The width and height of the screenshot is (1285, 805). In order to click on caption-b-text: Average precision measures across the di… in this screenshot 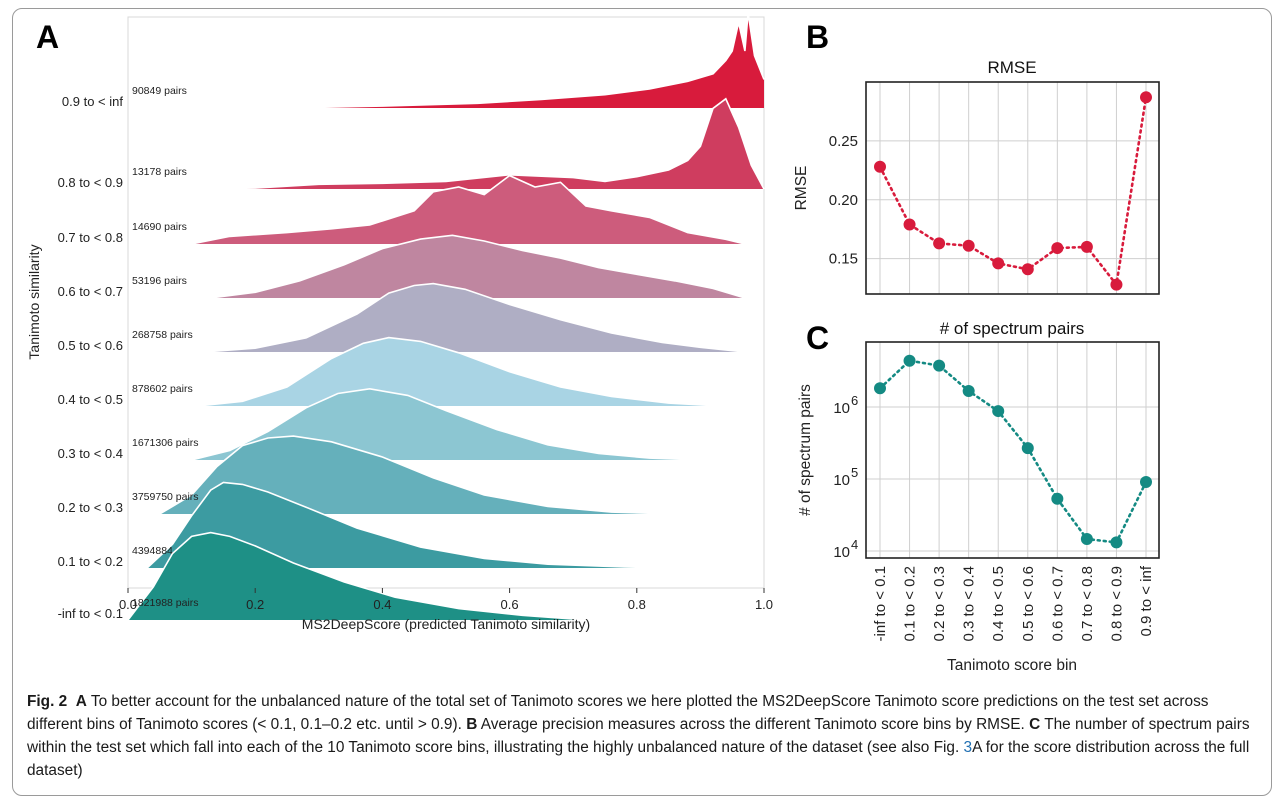, I will do `click(753, 724)`.